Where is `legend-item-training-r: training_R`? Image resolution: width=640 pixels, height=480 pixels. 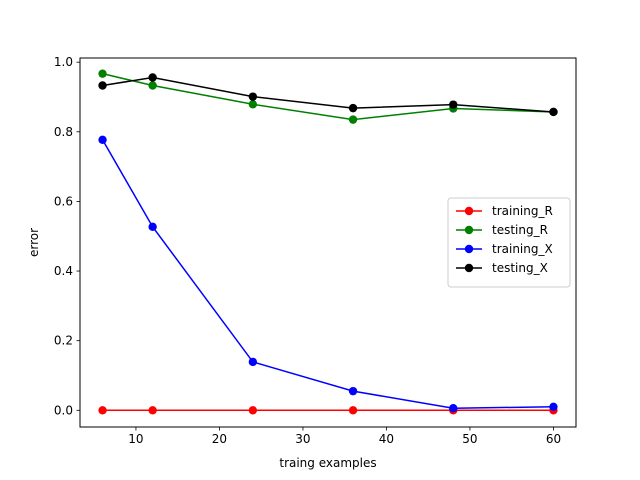 legend-item-training-r: training_R is located at coordinates (504, 211).